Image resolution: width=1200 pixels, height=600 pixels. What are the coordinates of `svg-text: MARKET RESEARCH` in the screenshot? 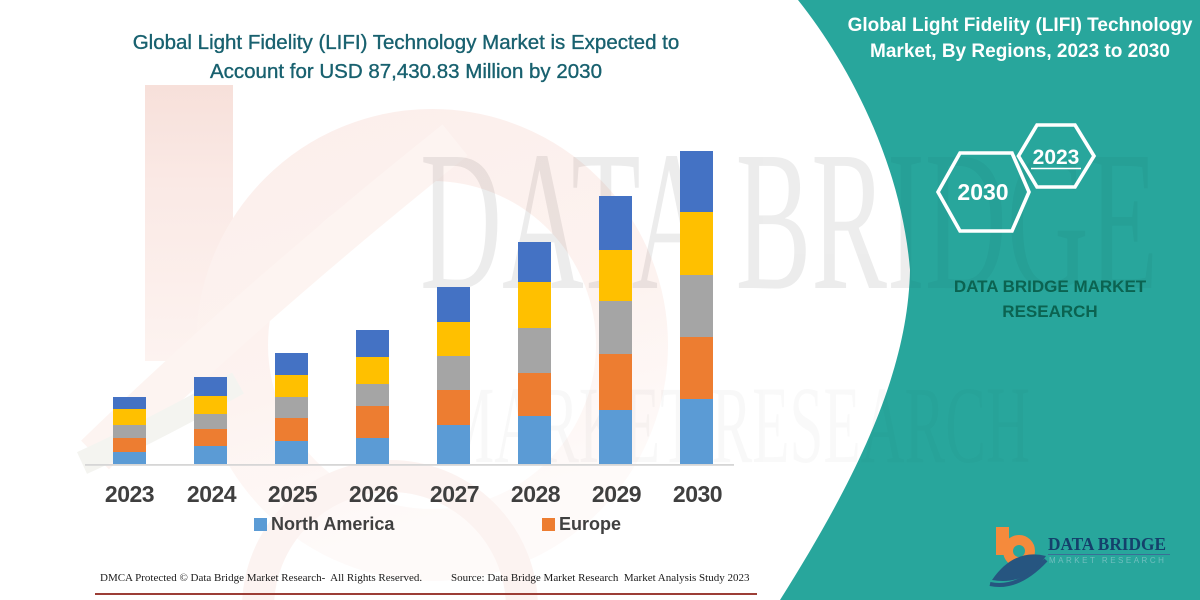 It's located at (1107, 560).